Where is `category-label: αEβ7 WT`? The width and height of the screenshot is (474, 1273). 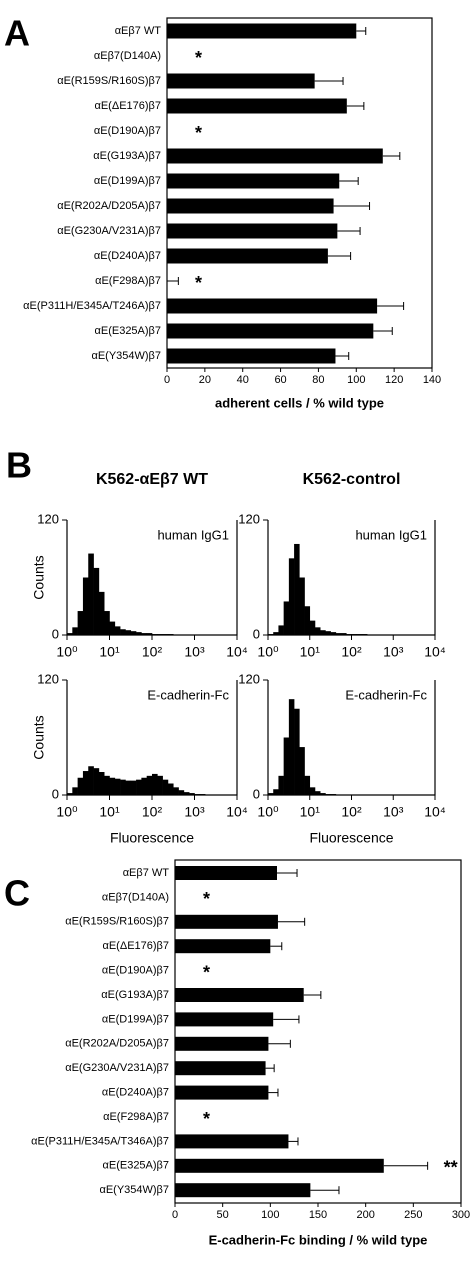
category-label: αEβ7 WT is located at coordinates (138, 31).